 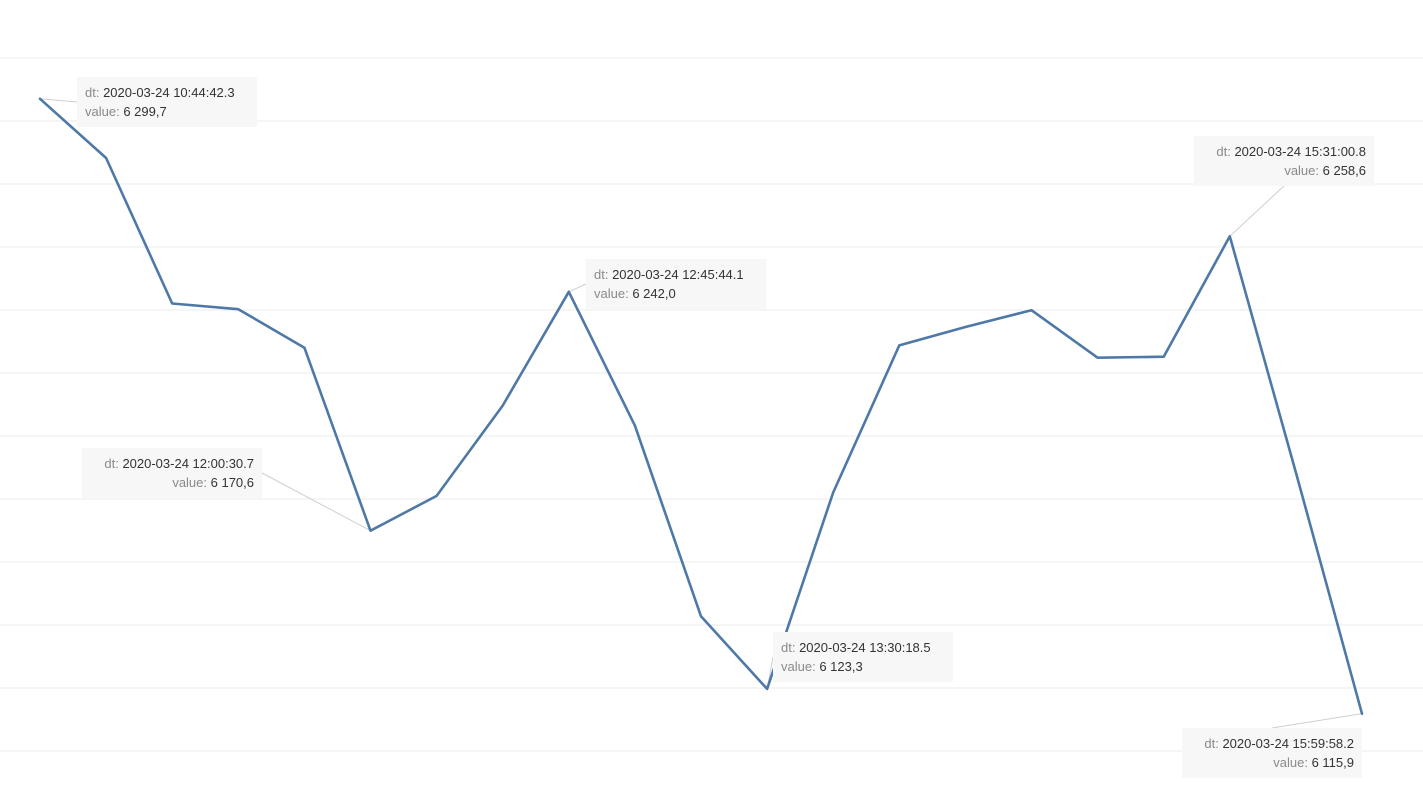 I want to click on annotation-dt: dt: 2020-03-24 15:59:58.2, so click(x=1279, y=743).